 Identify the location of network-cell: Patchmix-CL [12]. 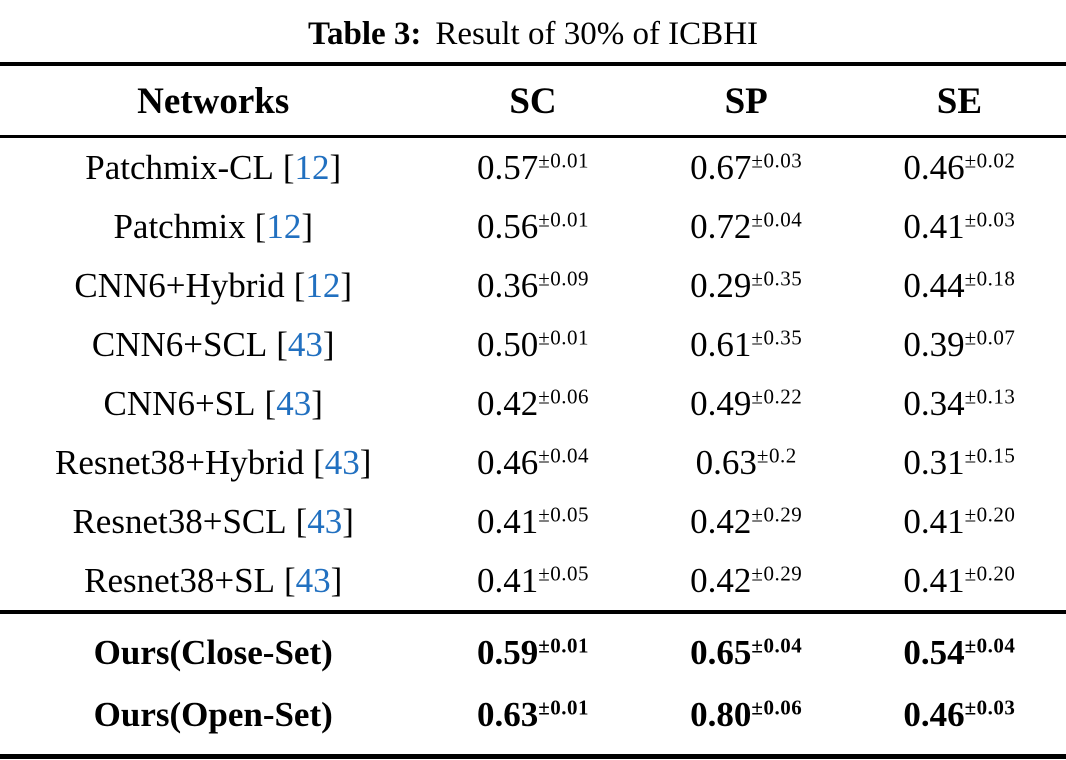
(213, 167).